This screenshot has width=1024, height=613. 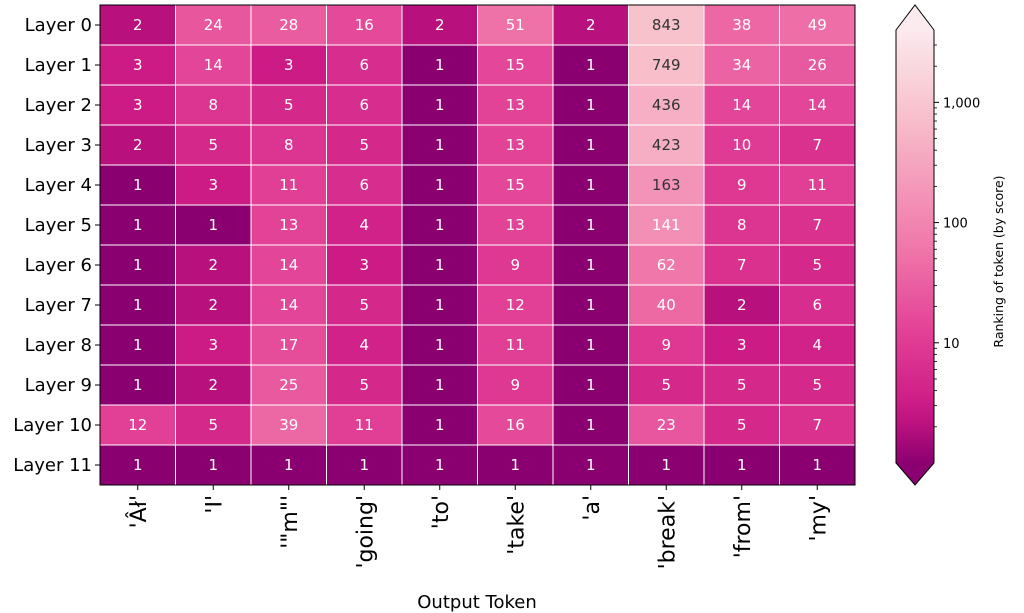 I want to click on x-tick-label: 'I', so click(x=214, y=504).